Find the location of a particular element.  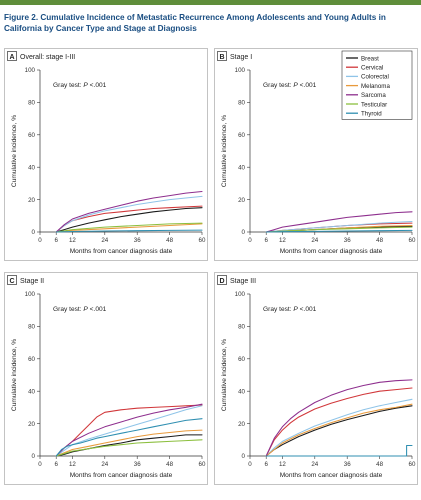

panel-c-title: Stage II is located at coordinates (32, 281).